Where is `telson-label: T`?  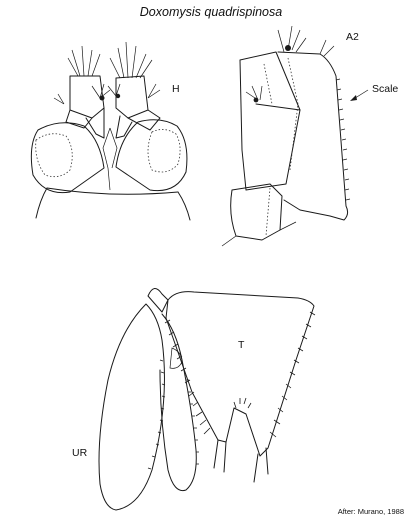 telson-label: T is located at coordinates (241, 345).